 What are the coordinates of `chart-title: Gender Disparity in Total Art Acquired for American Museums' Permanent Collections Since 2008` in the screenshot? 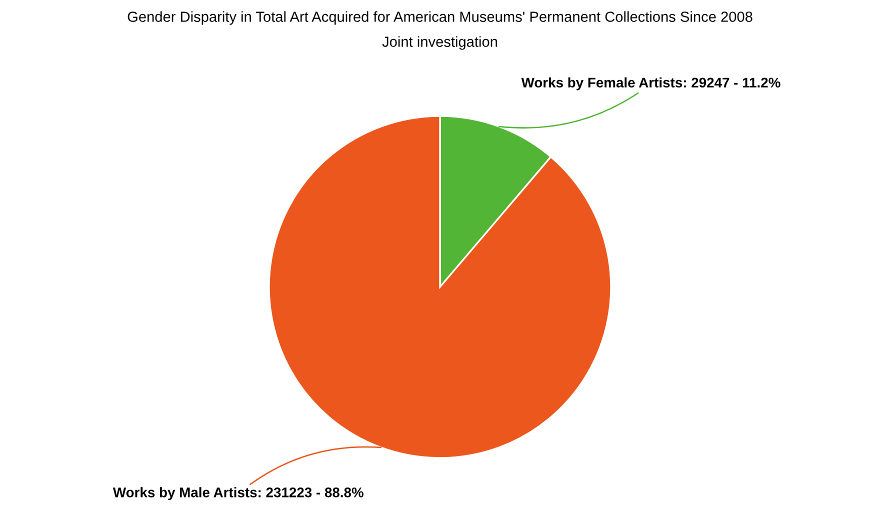 It's located at (440, 18).